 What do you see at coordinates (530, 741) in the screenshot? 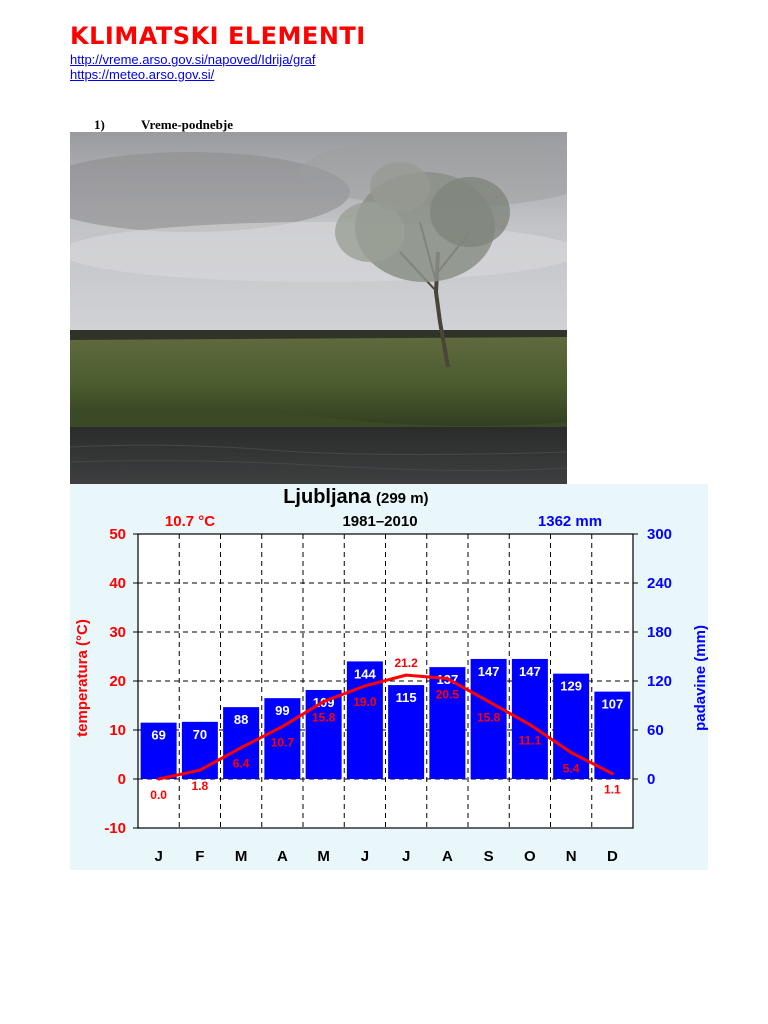
I see `temperature-value-label: 11.1` at bounding box center [530, 741].